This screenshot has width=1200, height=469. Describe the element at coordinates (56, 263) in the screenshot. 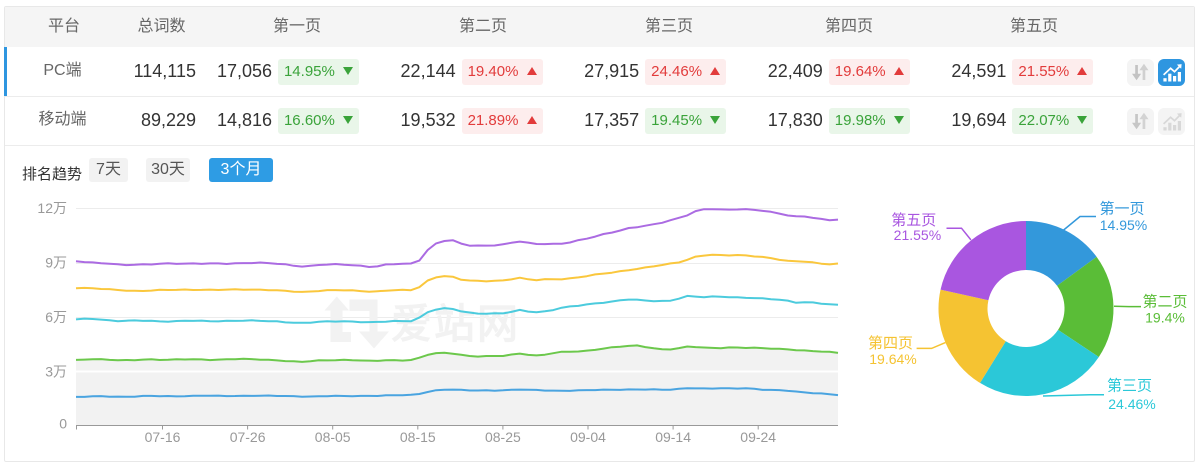

I see `svg-text: 9万` at that location.